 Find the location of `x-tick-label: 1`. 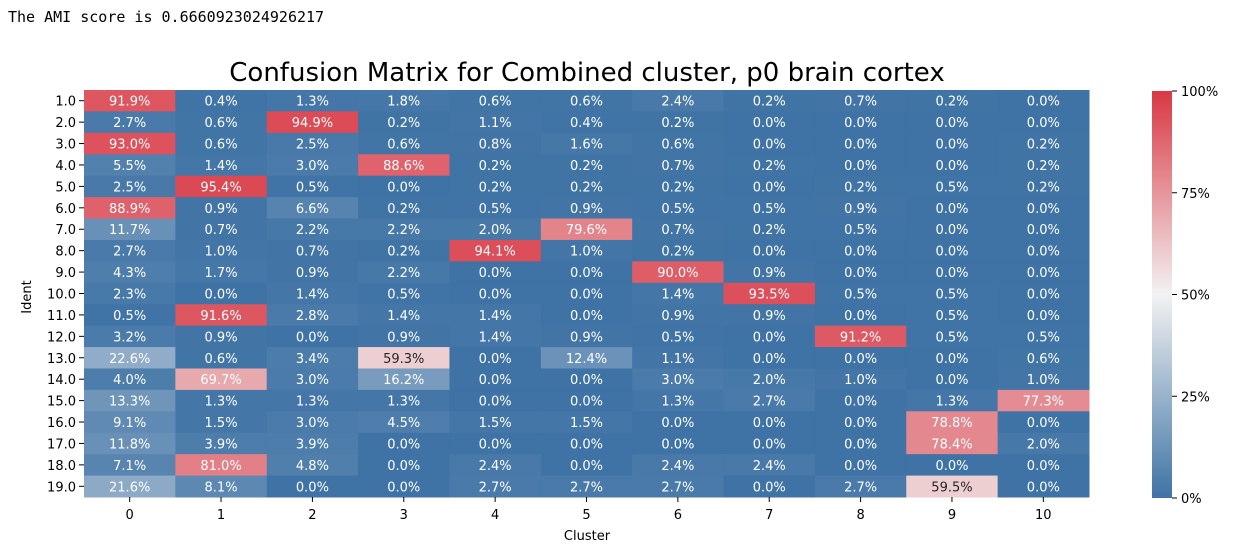

x-tick-label: 1 is located at coordinates (221, 515).